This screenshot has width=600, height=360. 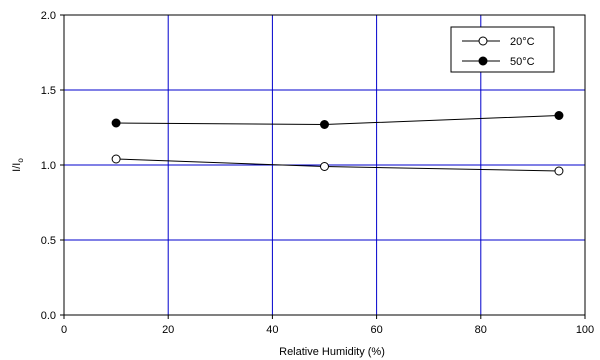 I want to click on y-axis-title: I/Io, so click(x=18, y=165).